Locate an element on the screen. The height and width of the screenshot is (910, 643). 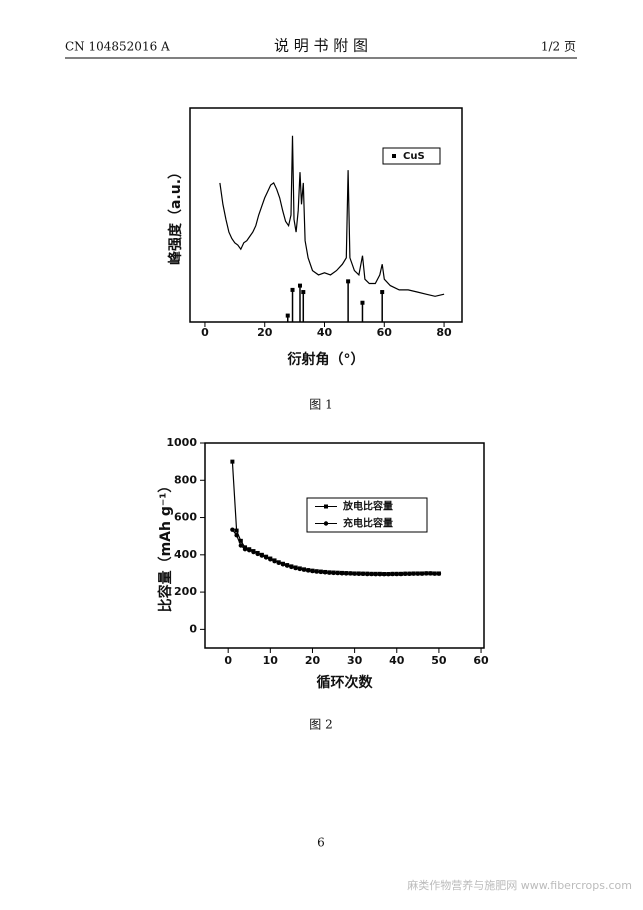
legend-label: CuS is located at coordinates (414, 156).